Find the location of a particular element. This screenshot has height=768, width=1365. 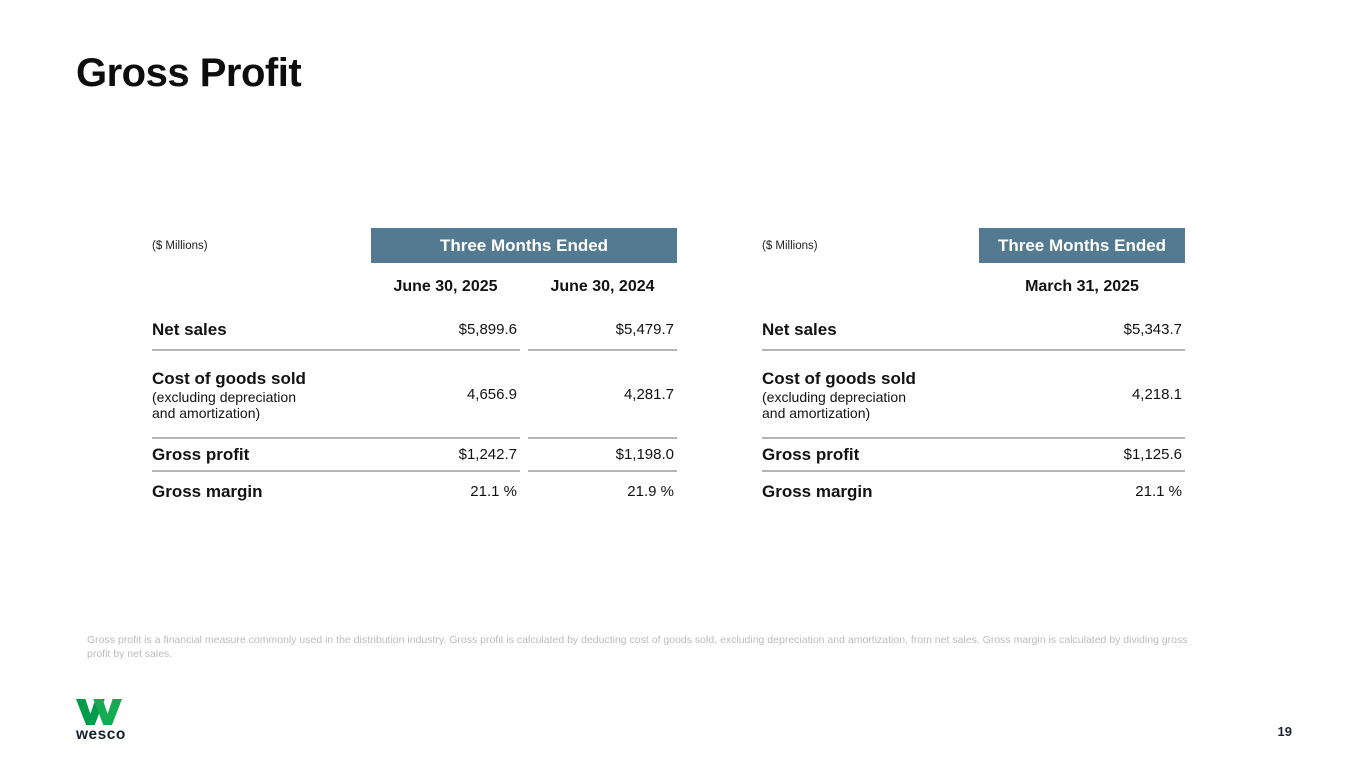

wesco-logo: wesco is located at coordinates (101, 721).